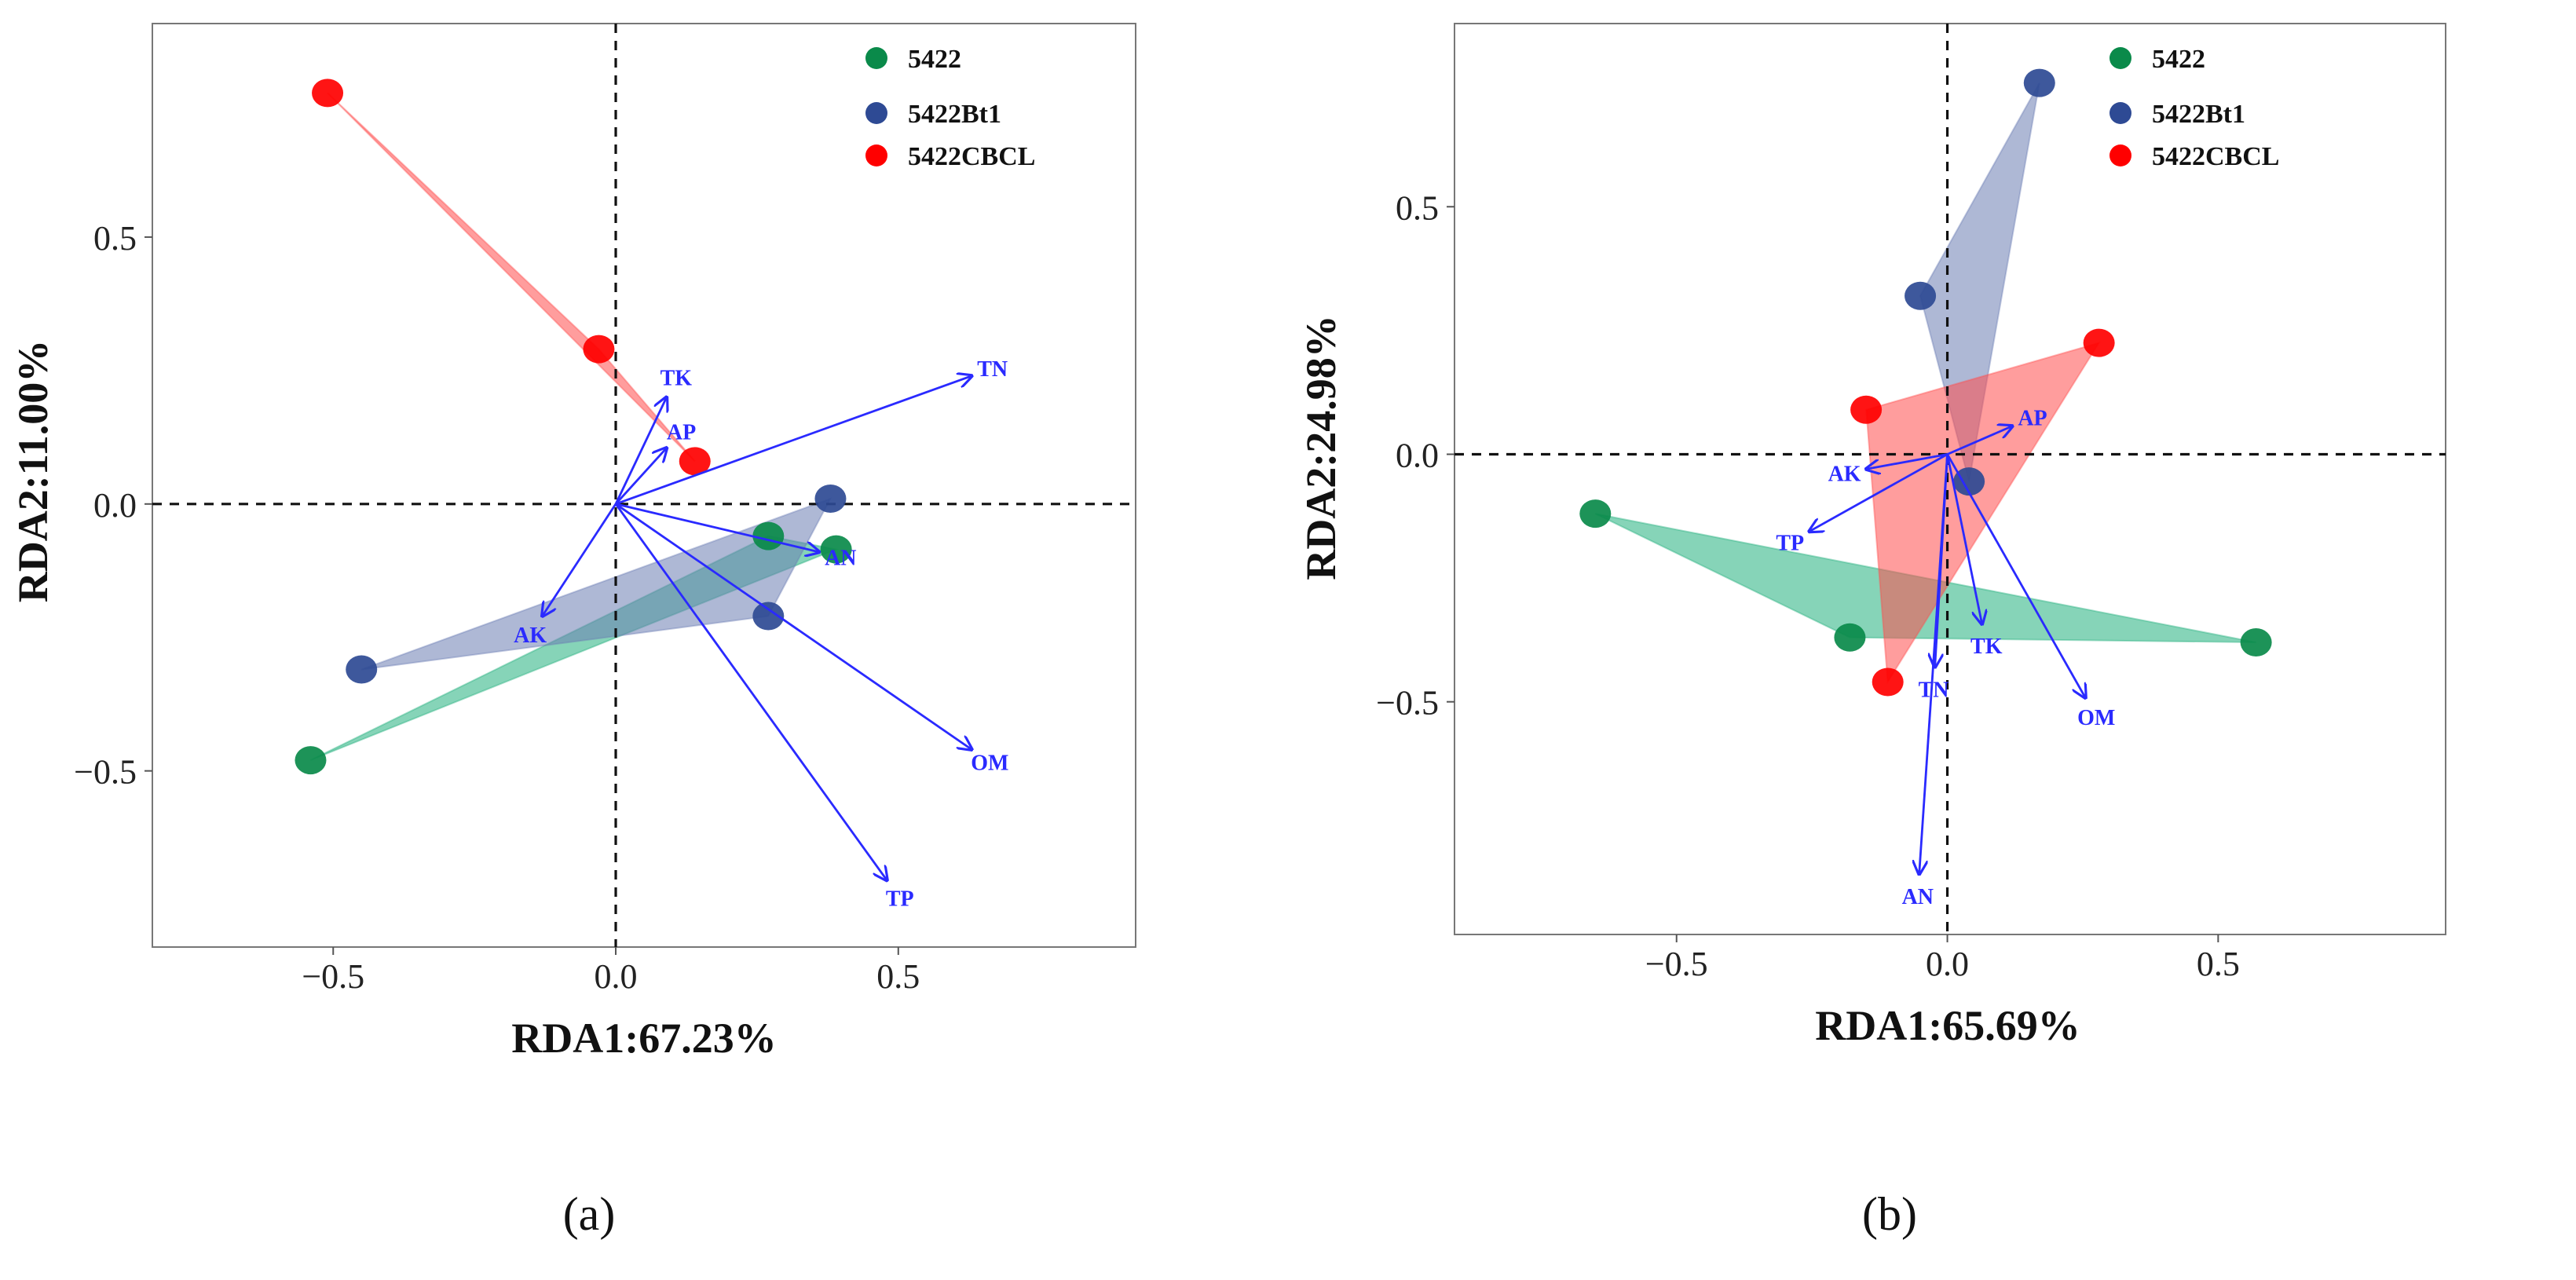  What do you see at coordinates (33, 471) in the screenshot?
I see `y-axis-label: RDA2:11.00%` at bounding box center [33, 471].